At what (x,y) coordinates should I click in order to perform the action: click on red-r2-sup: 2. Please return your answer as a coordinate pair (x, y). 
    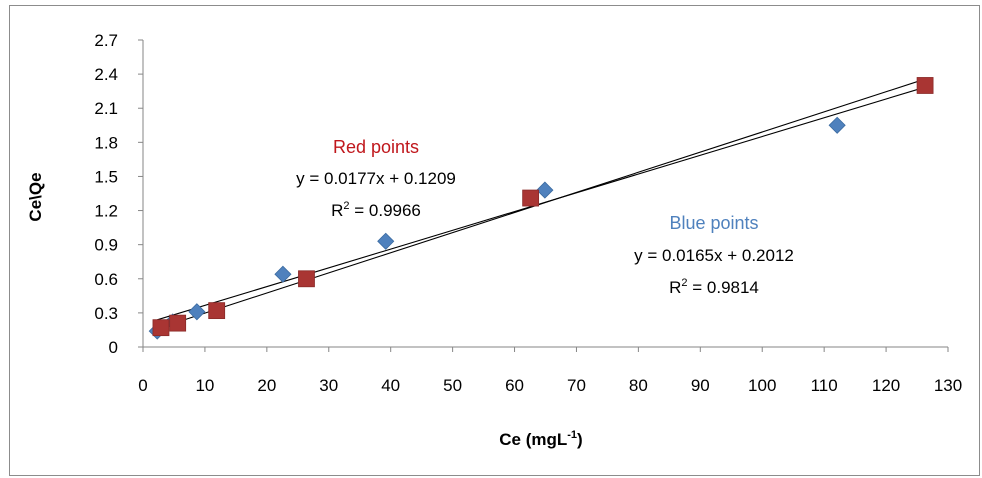
    Looking at the image, I should click on (346, 206).